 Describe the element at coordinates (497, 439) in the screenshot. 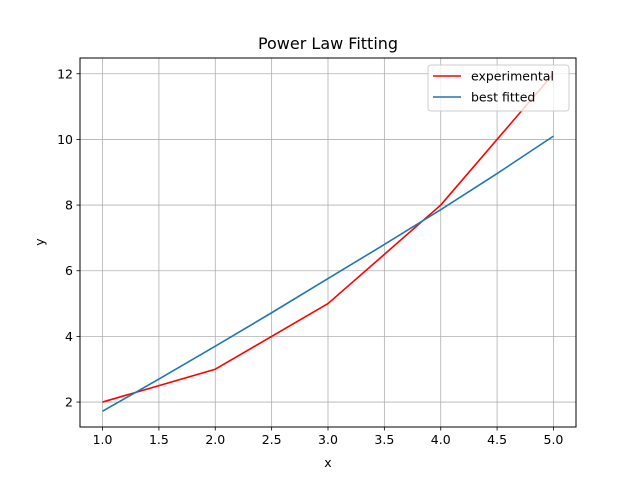

I see `x-tick-label: 4.5` at that location.